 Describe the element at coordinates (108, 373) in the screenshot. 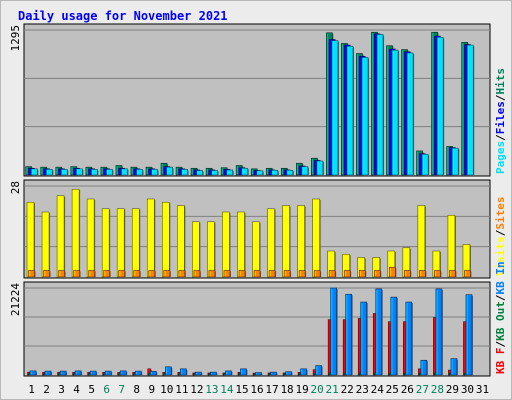

I see `bar-kbin-day-6-face` at that location.